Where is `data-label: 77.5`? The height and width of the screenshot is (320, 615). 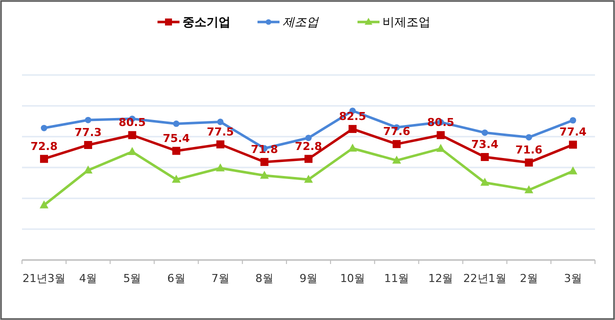
data-label: 77.5 is located at coordinates (220, 131).